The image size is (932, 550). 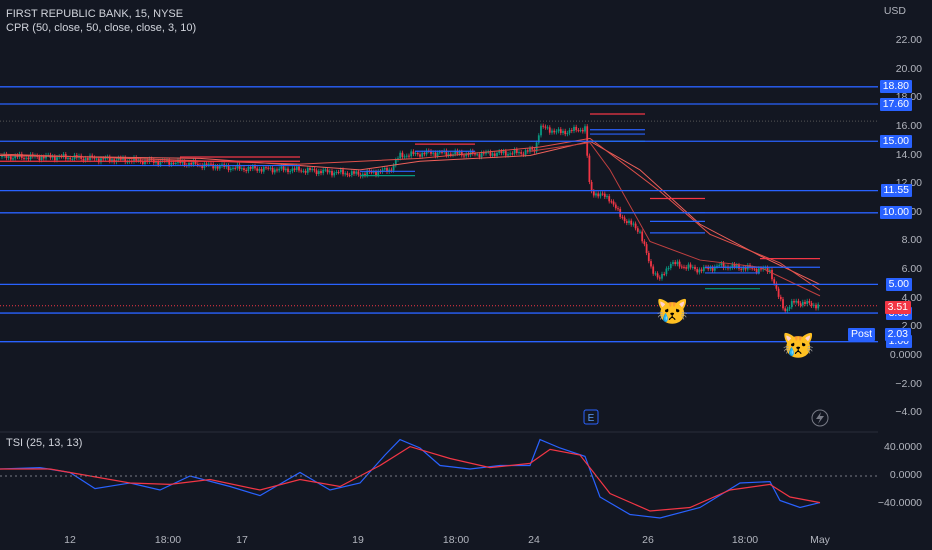 I want to click on time-axis-label: 12, so click(x=70, y=540).